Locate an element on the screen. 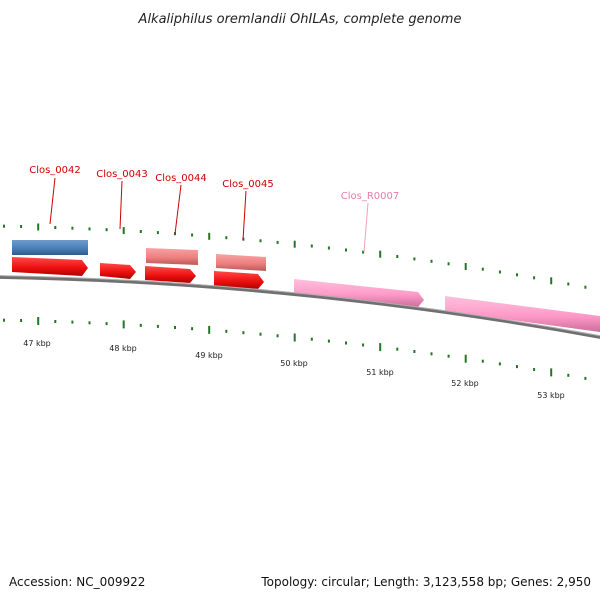  scale-label-49: 49 kbp is located at coordinates (209, 355).